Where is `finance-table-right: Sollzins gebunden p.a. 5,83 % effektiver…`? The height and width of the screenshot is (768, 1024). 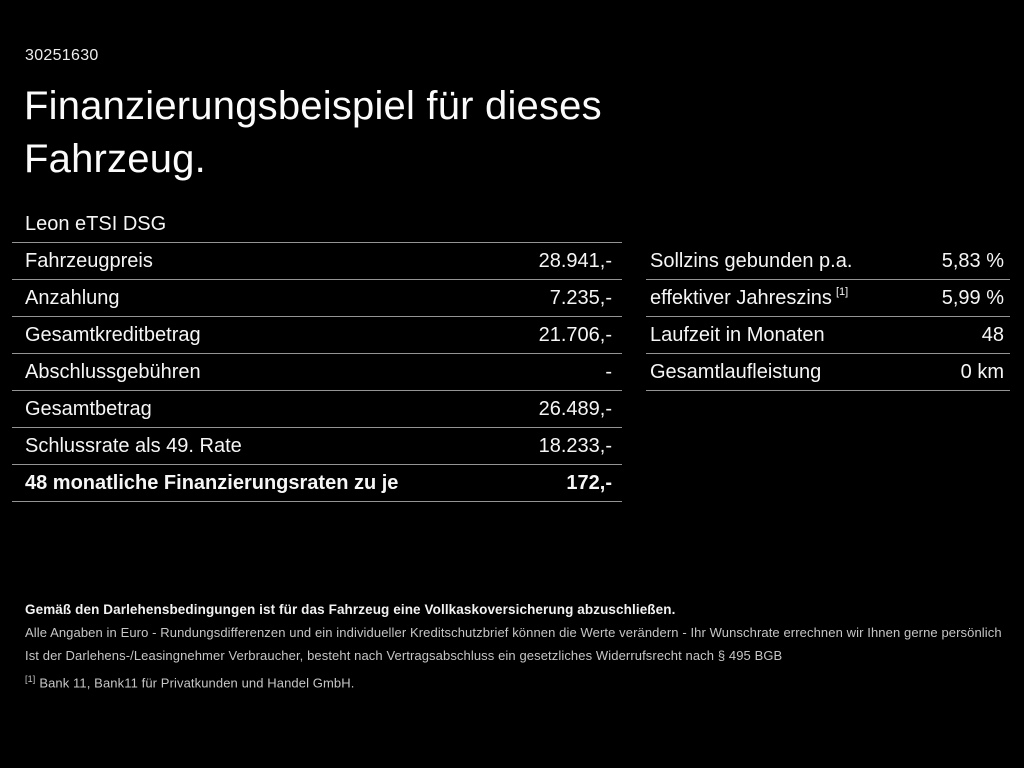
finance-table-right: Sollzins gebunden p.a. 5,83 % effektiver… is located at coordinates (828, 317).